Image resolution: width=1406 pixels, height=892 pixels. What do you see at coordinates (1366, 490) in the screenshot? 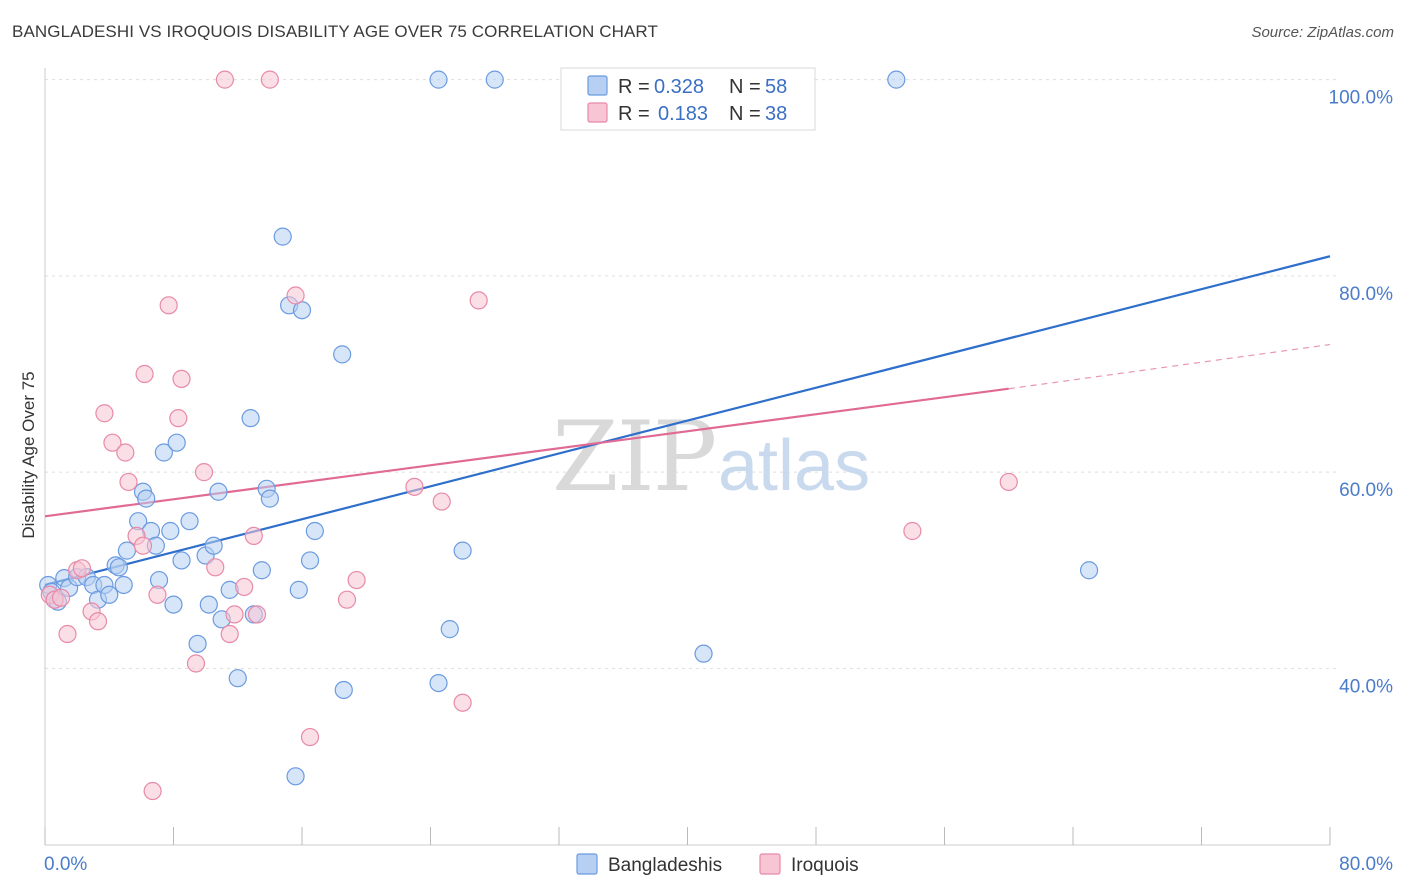
I see `y-tick-label-60: 60.0%` at bounding box center [1366, 490].